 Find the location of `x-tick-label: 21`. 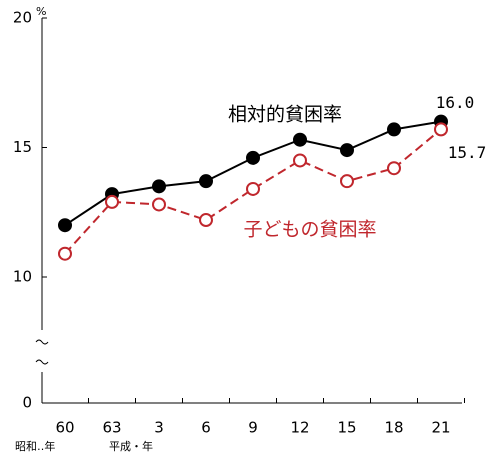

x-tick-label: 21 is located at coordinates (440, 428).